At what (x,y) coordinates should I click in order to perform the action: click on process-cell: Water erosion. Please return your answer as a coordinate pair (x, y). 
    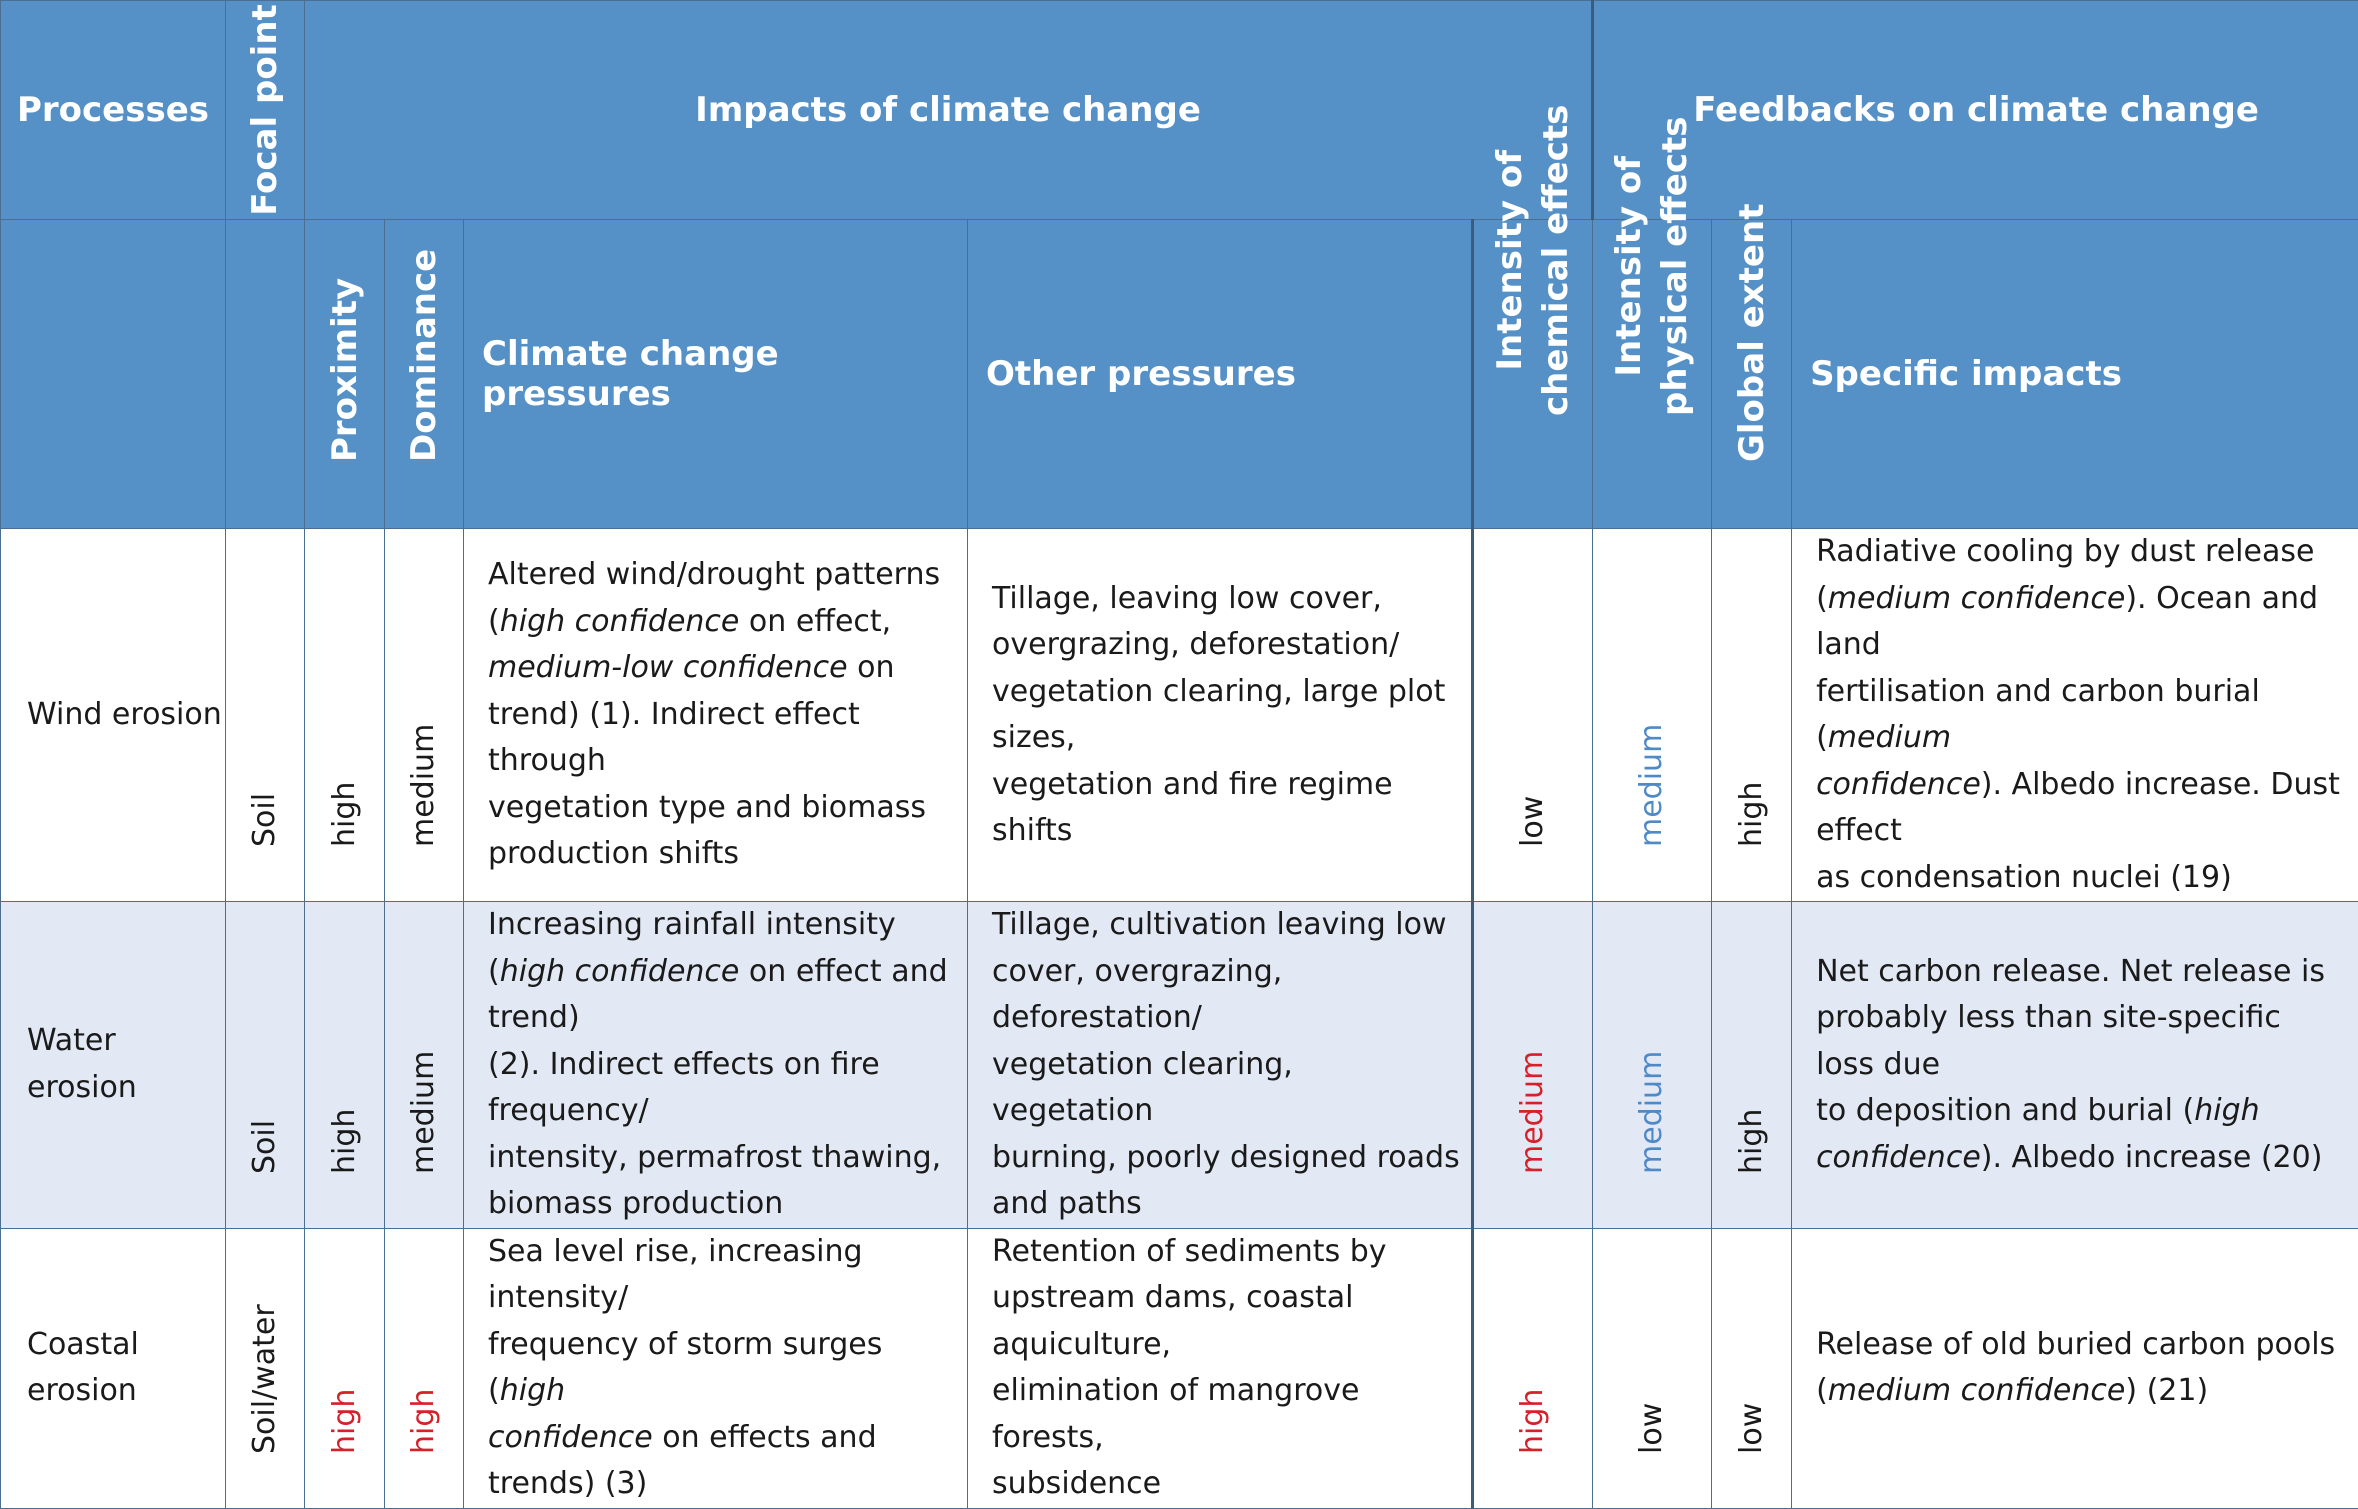
    Looking at the image, I should click on (113, 1065).